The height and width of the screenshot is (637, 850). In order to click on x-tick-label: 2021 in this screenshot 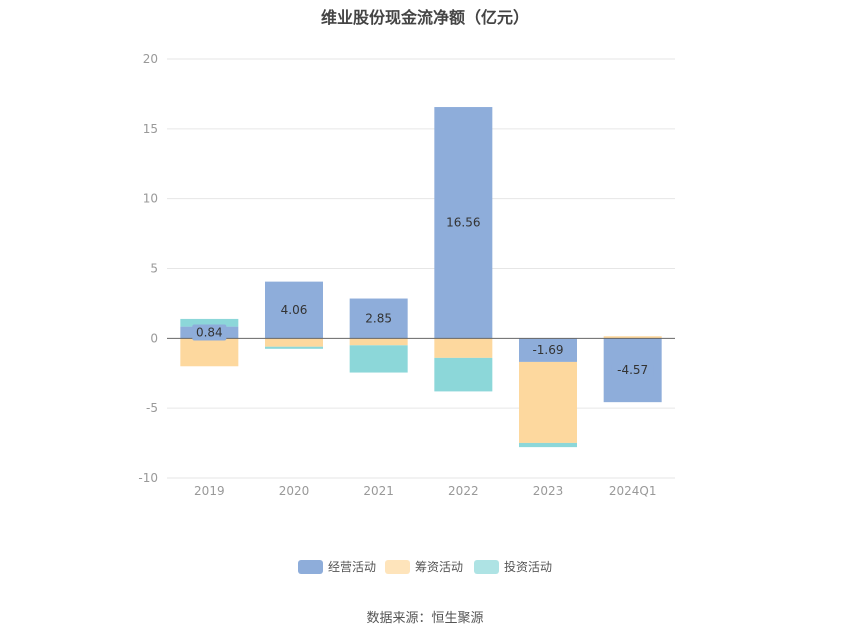, I will do `click(378, 491)`.